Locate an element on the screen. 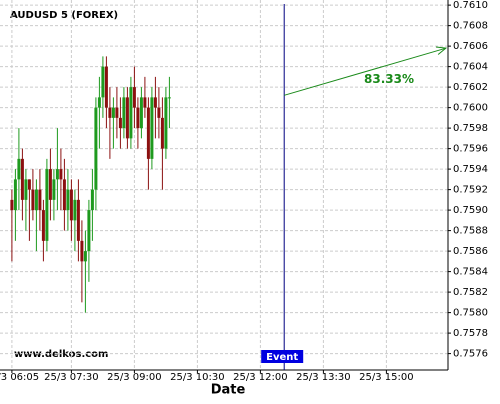  event-label: Event is located at coordinates (282, 357).